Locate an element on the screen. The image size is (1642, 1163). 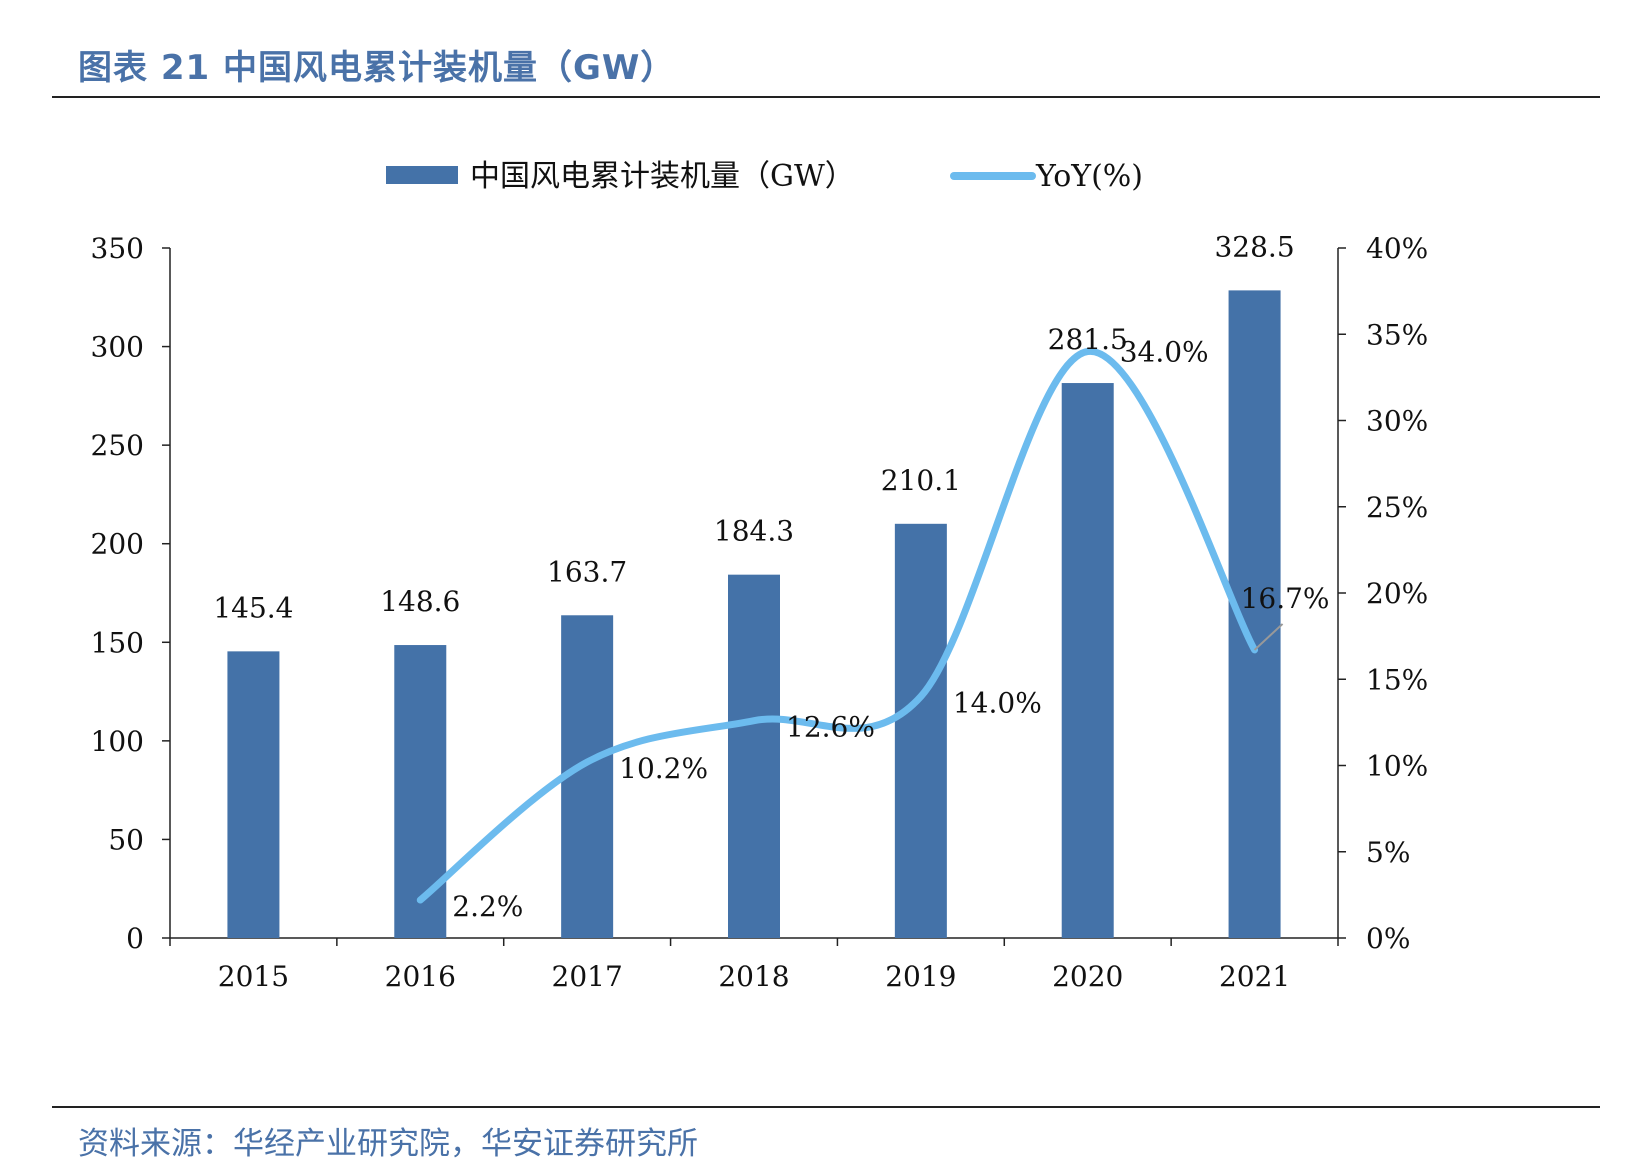
bar-value-label: 145.4 is located at coordinates (253, 607).